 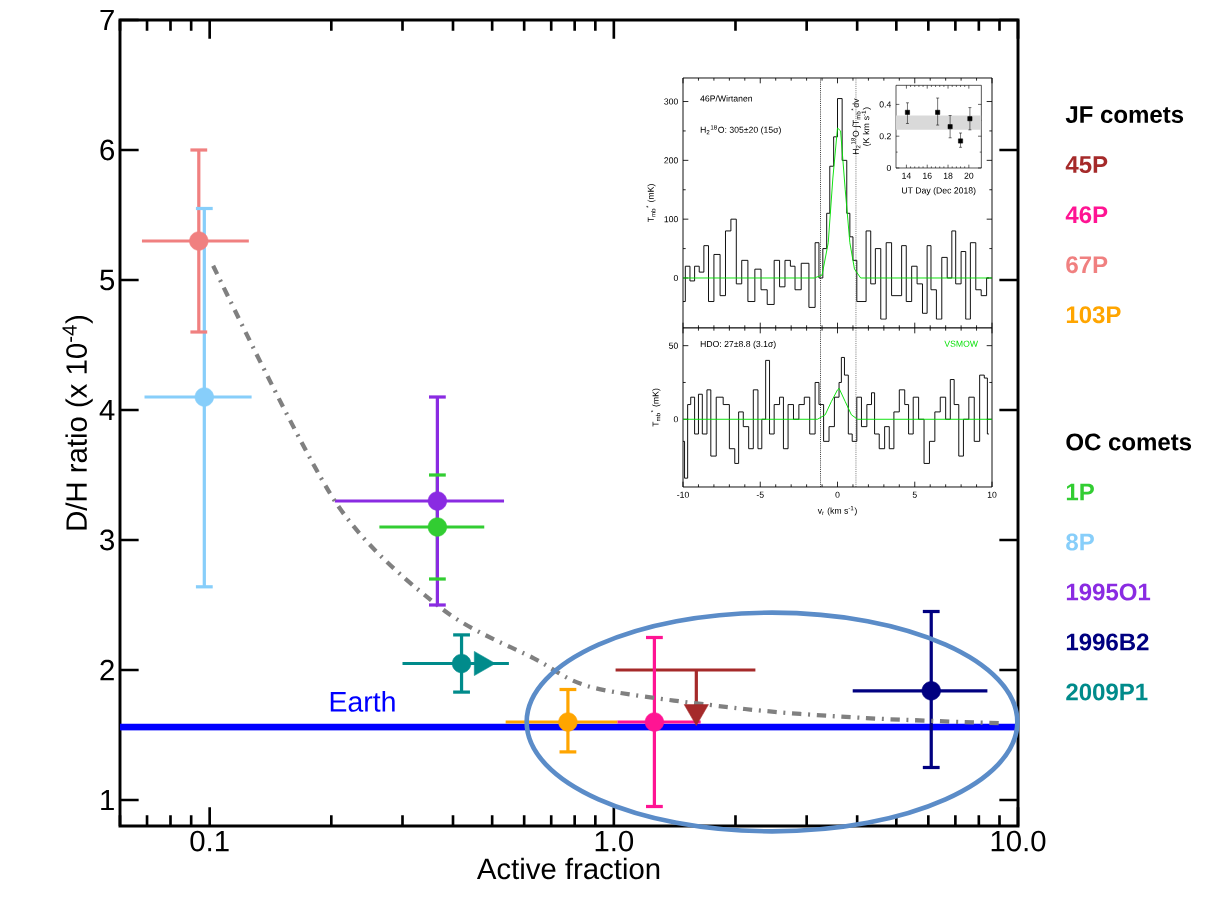 What do you see at coordinates (671, 101) in the screenshot?
I see `y-tick-label: 300` at bounding box center [671, 101].